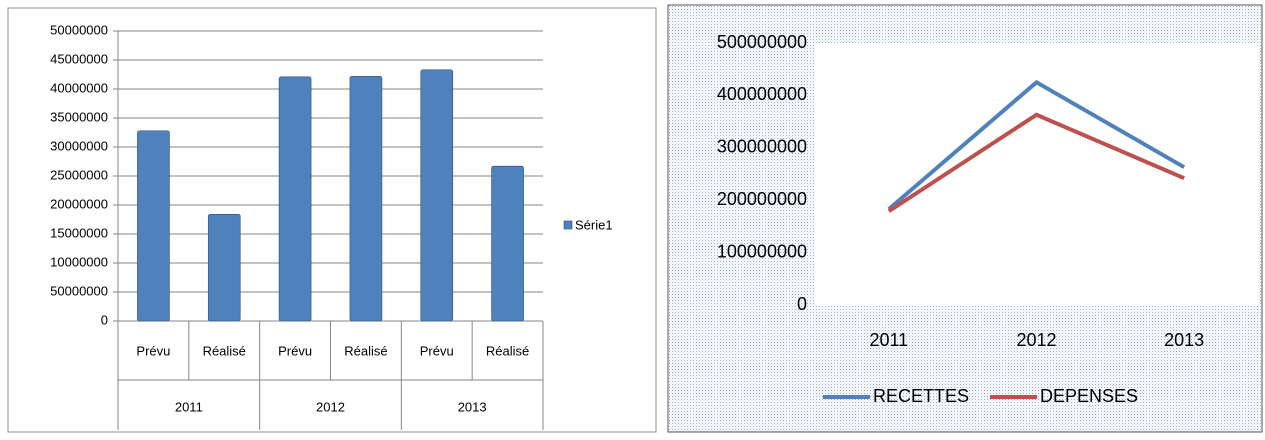 Image resolution: width=1265 pixels, height=440 pixels. What do you see at coordinates (189, 406) in the screenshot?
I see `group-label: 2011` at bounding box center [189, 406].